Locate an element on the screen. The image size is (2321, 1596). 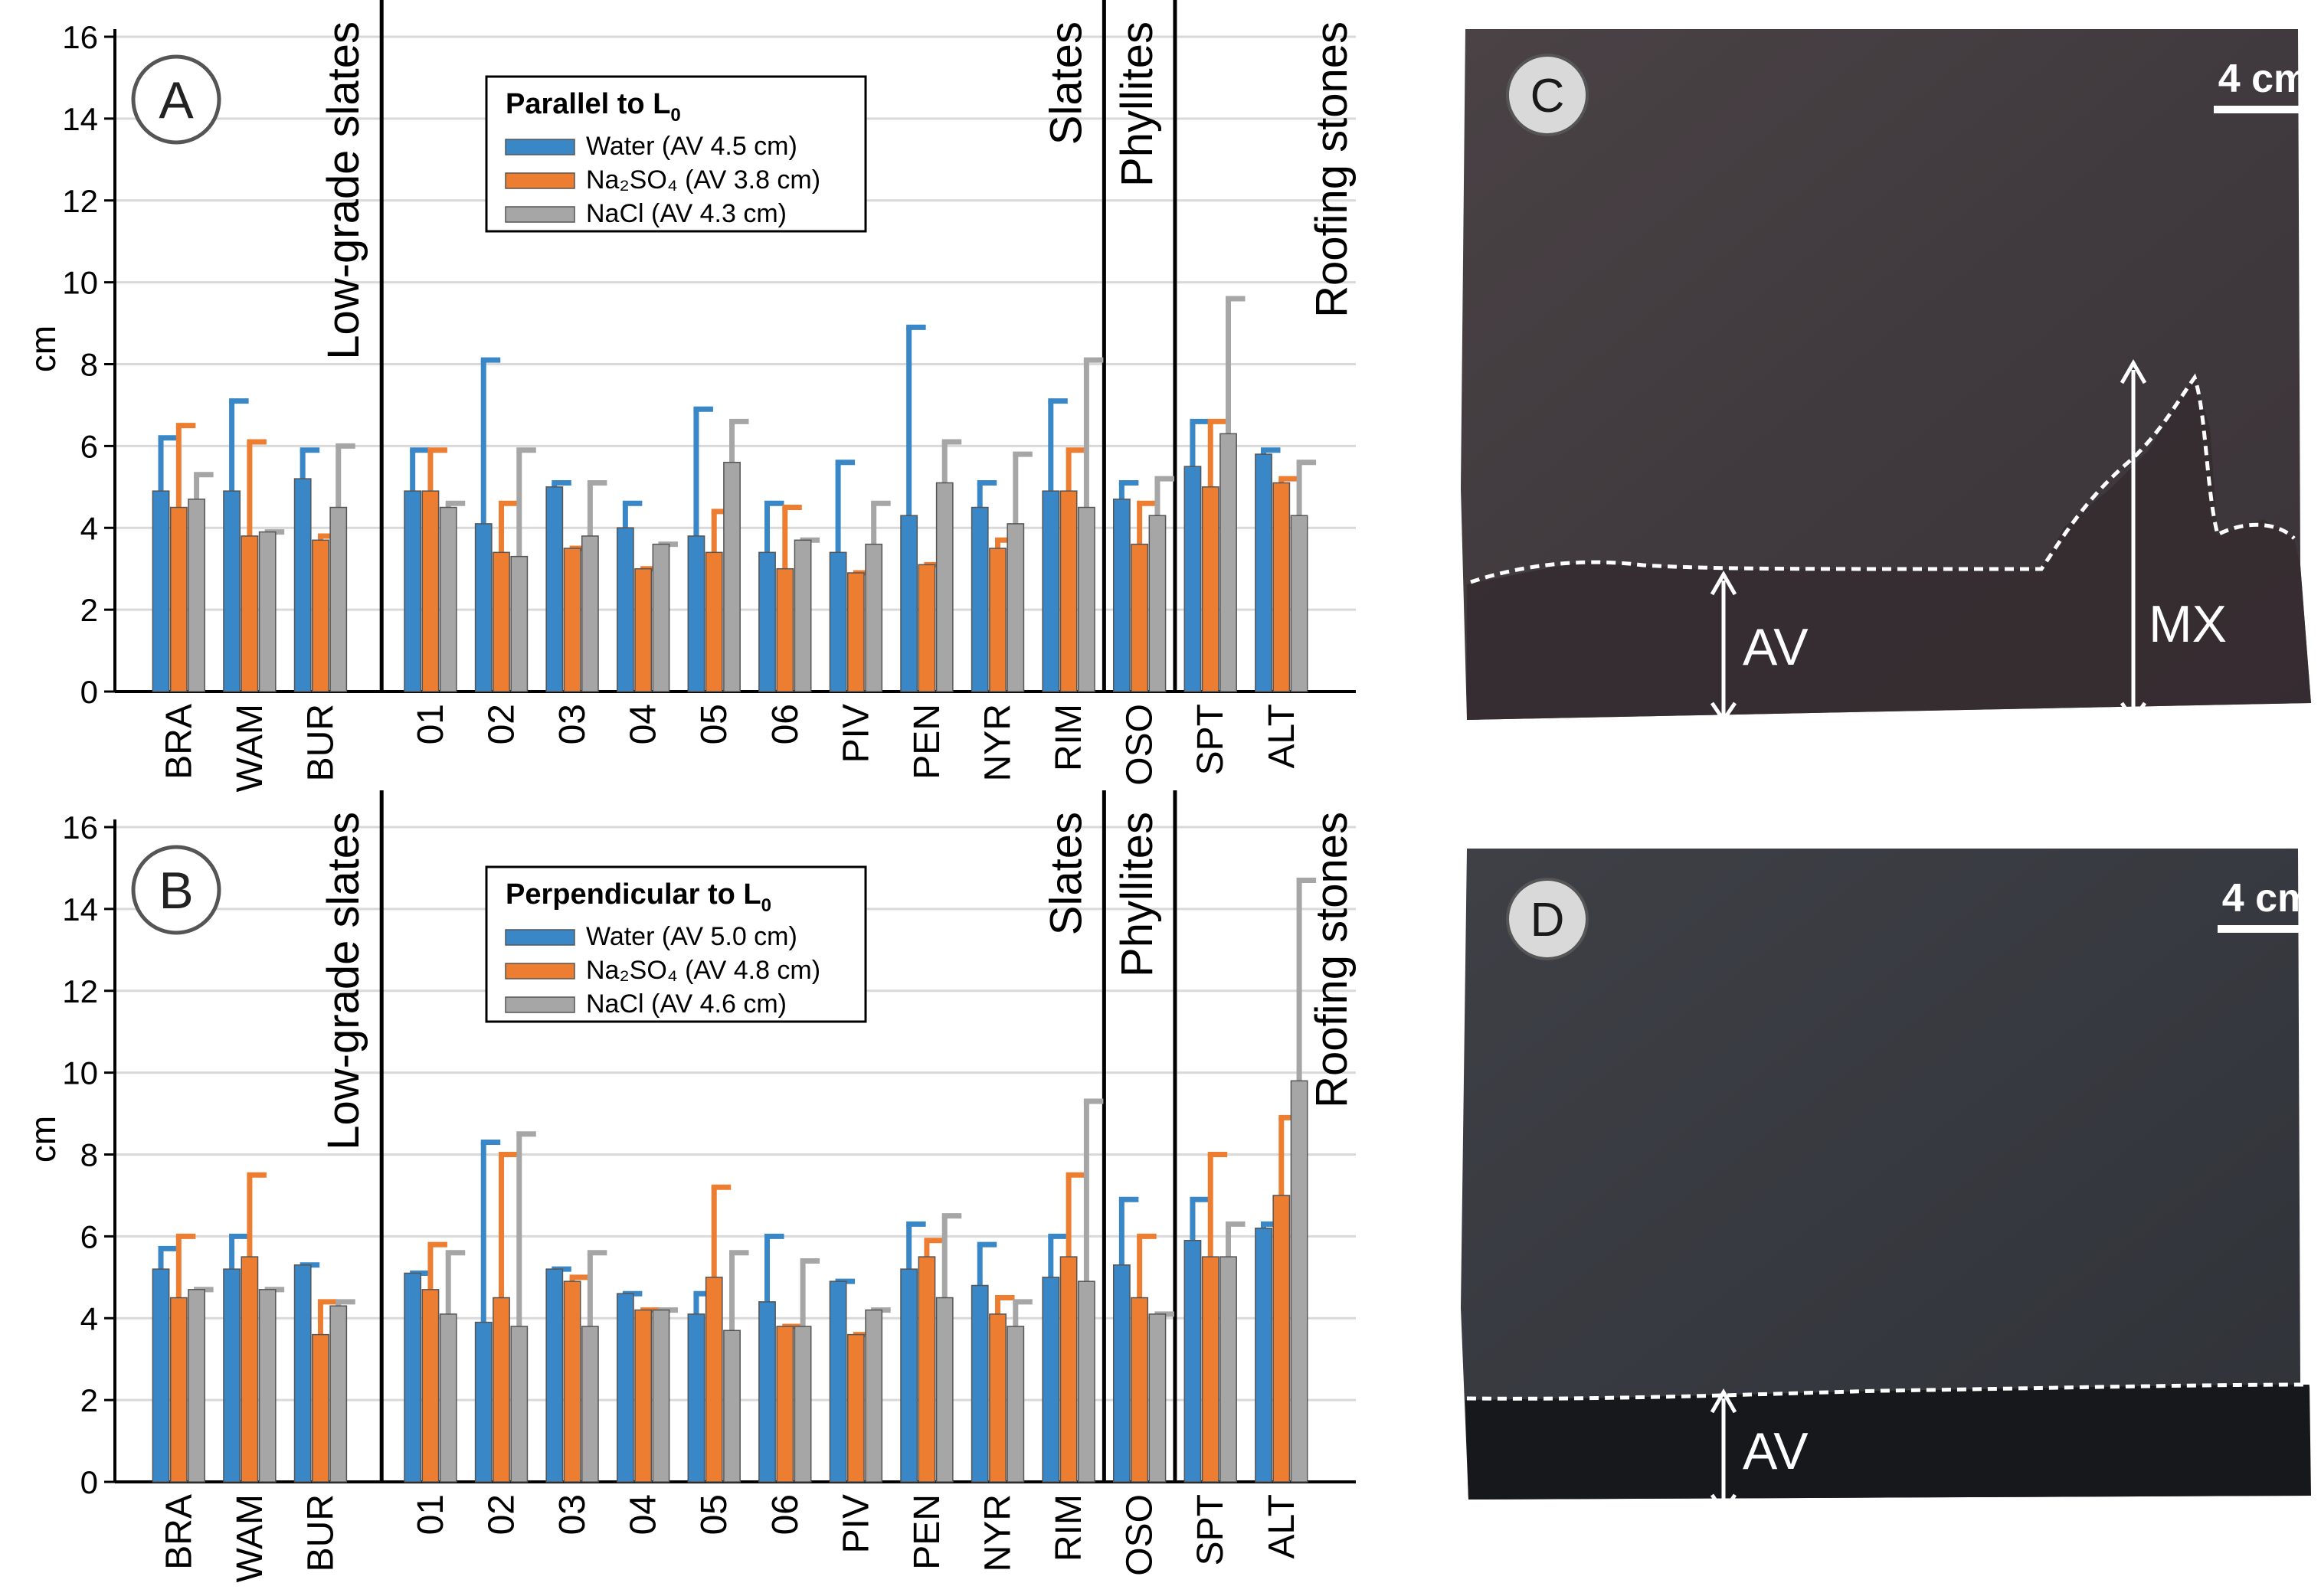
roofing-label: Roofing stones is located at coordinates (1332, 170).